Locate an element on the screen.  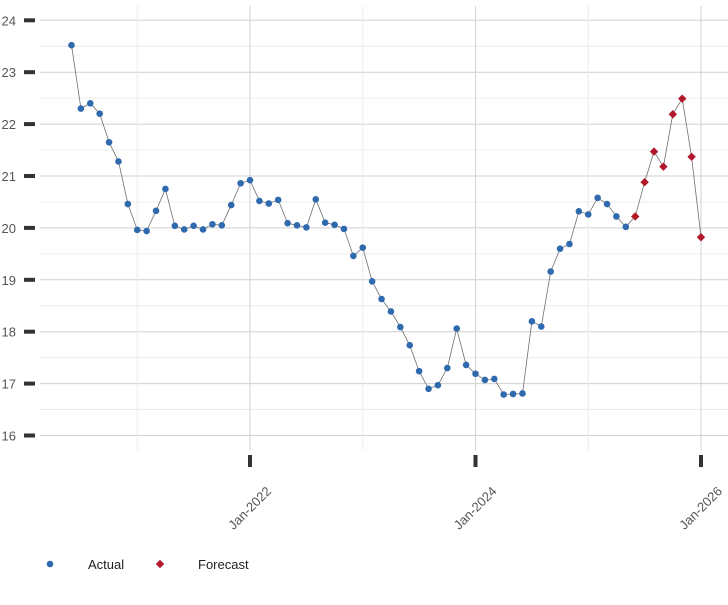
legend-actual-label: Actual is located at coordinates (106, 564).